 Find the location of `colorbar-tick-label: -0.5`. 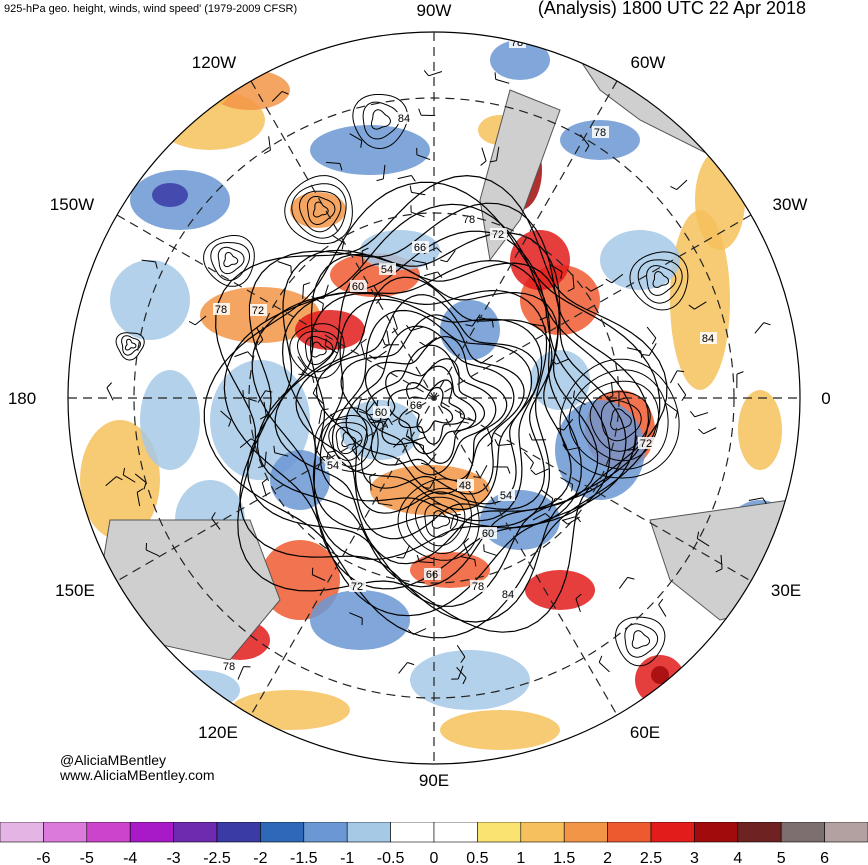

colorbar-tick-label: -0.5 is located at coordinates (391, 857).